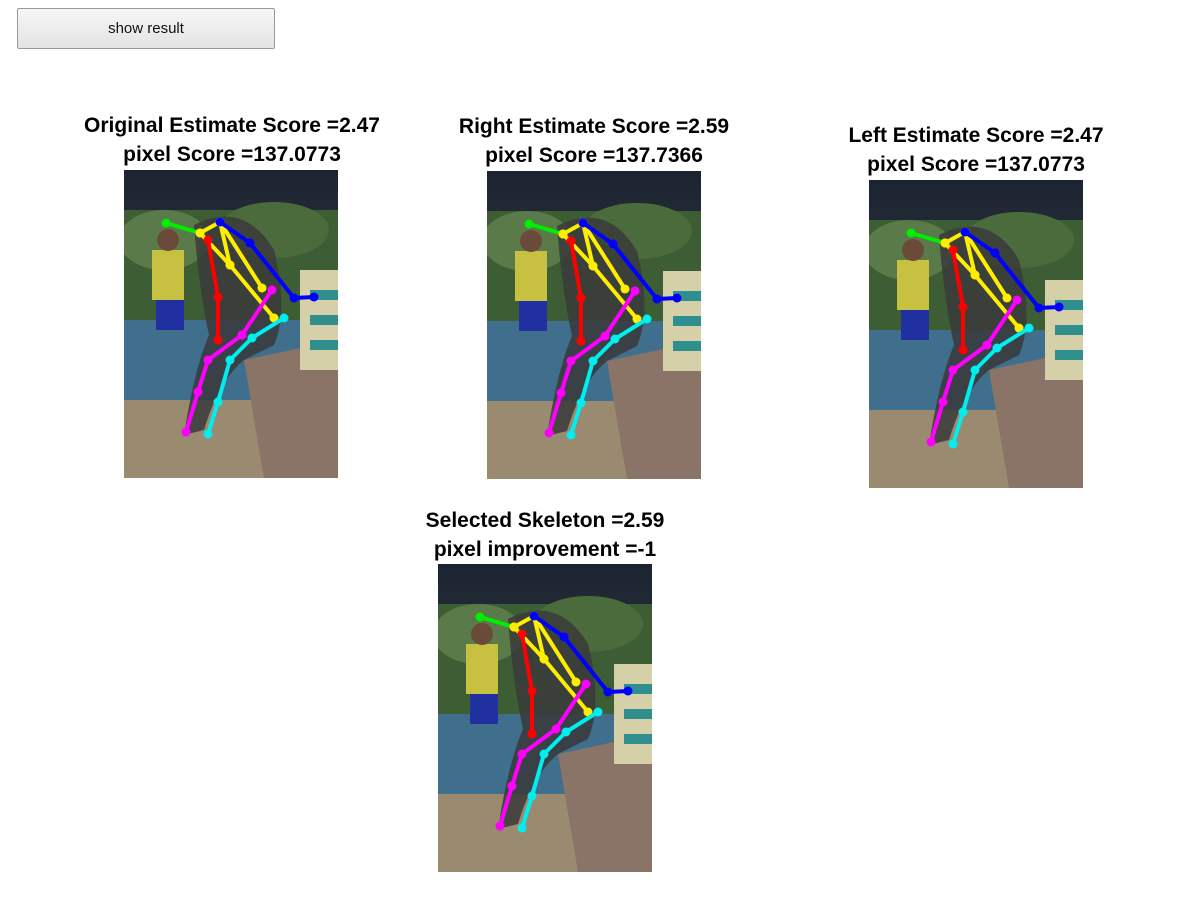 This screenshot has height=900, width=1200. Describe the element at coordinates (976, 164) in the screenshot. I see `left-pixel-score: pixel Score =137.0773` at that location.